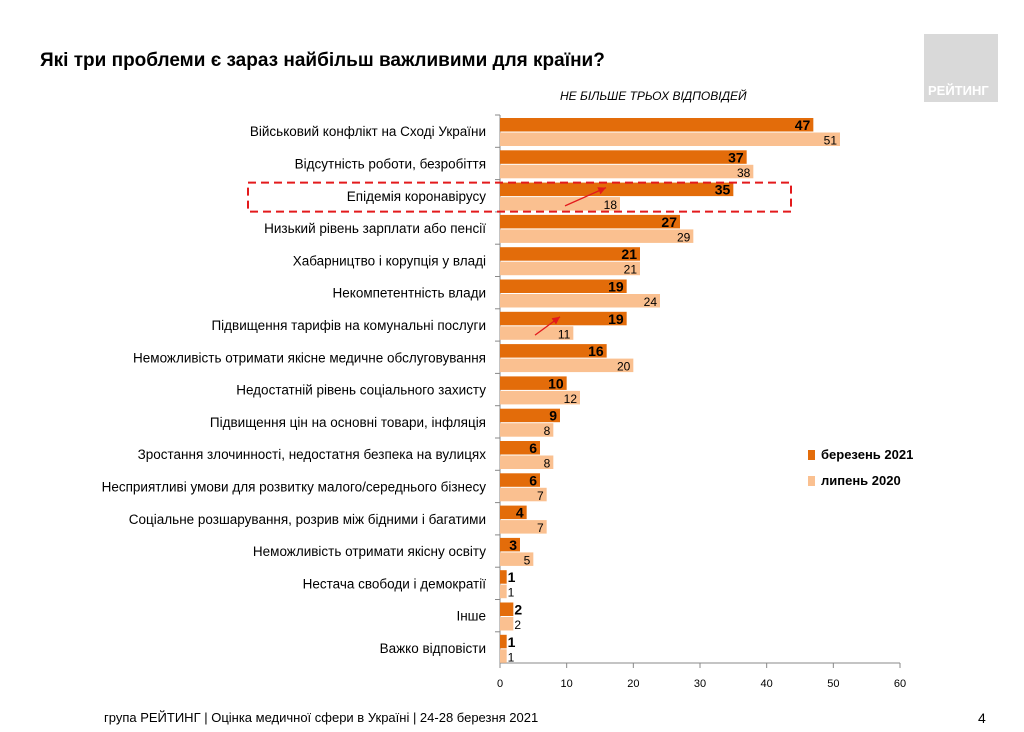 This screenshot has width=1024, height=732. Describe the element at coordinates (867, 454) in the screenshot. I see `legend-label: березень 2021` at that location.